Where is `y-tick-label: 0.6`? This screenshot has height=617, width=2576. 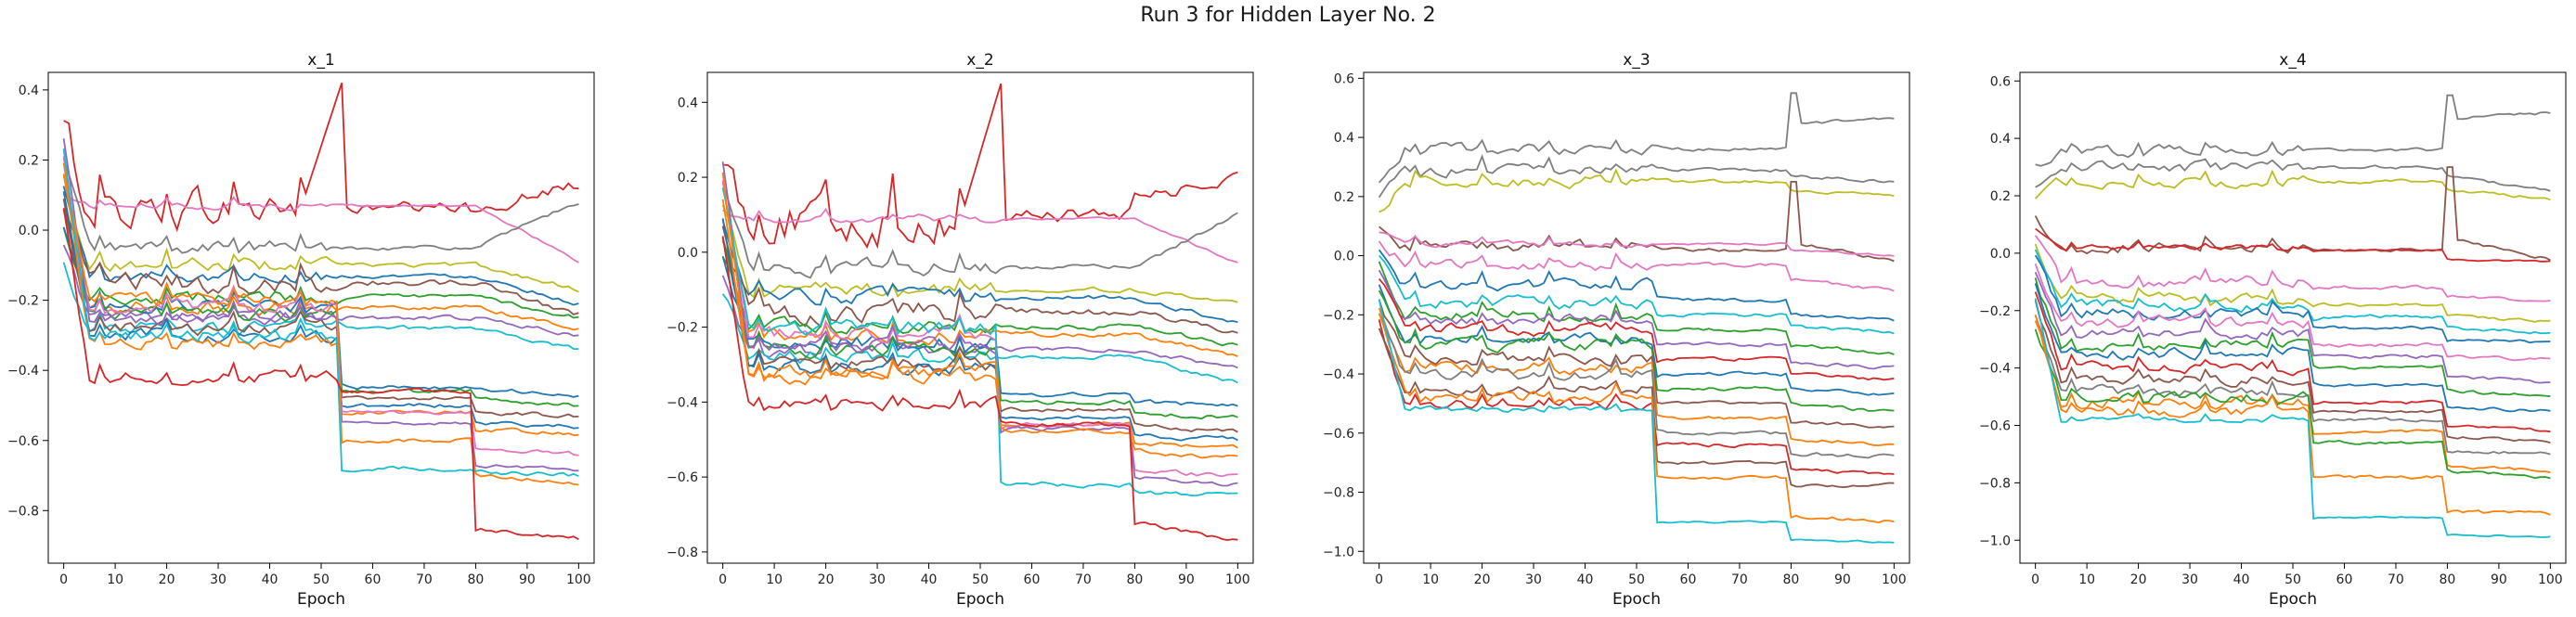
y-tick-label: 0.6 is located at coordinates (1344, 78).